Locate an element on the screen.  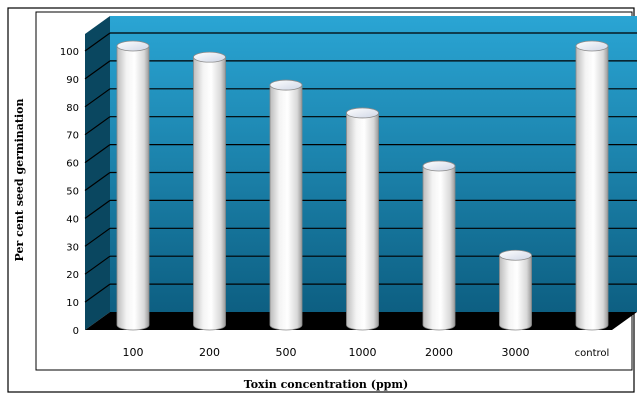
x-tick-label: 3000 is located at coordinates (516, 352).